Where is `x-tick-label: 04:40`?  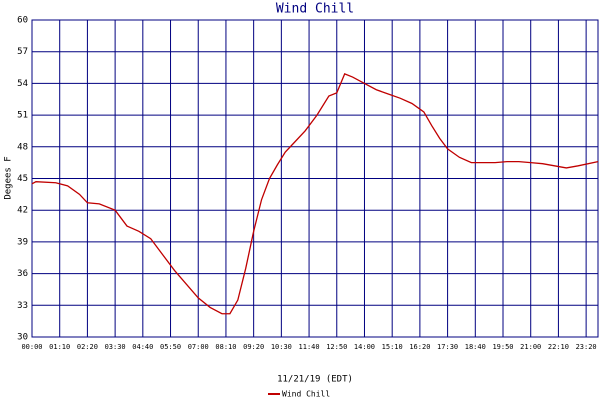
x-tick-label: 04:40 is located at coordinates (142, 347).